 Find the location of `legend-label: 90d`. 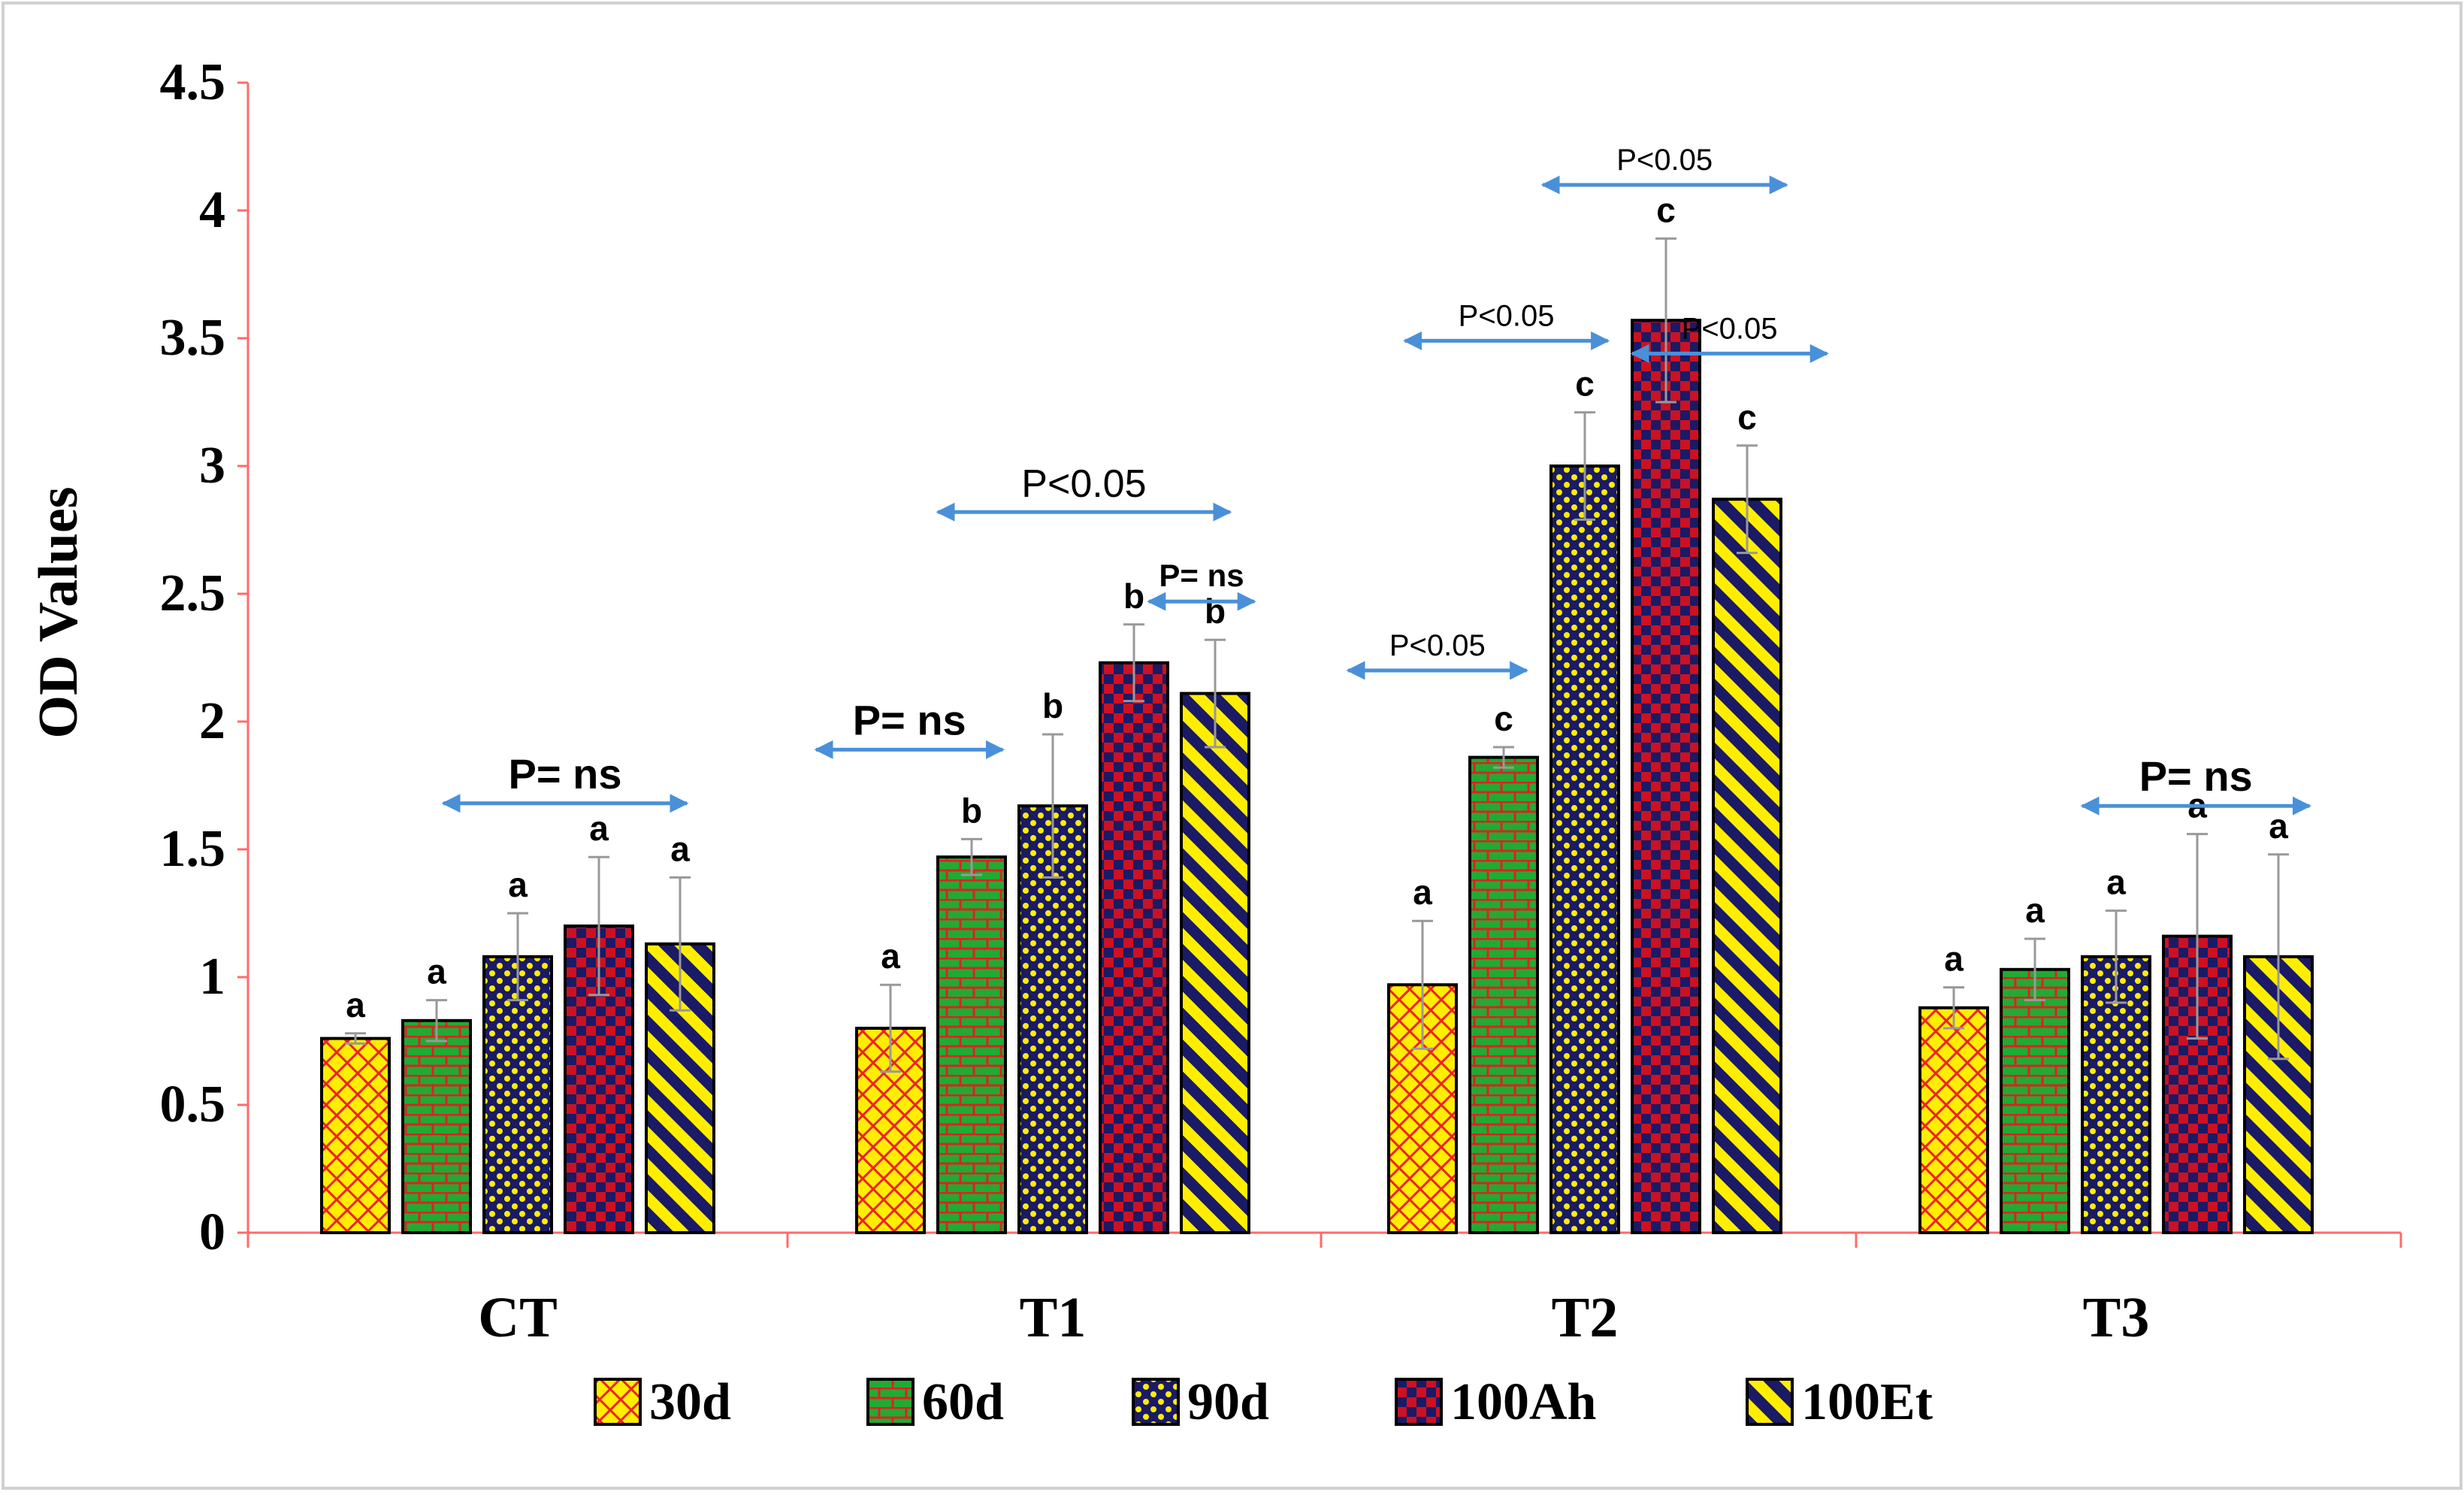

legend-label: 90d is located at coordinates (1228, 1402).